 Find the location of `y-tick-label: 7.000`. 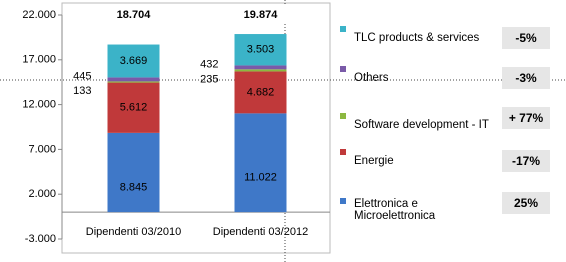

y-tick-label: 7.000 is located at coordinates (42, 149).